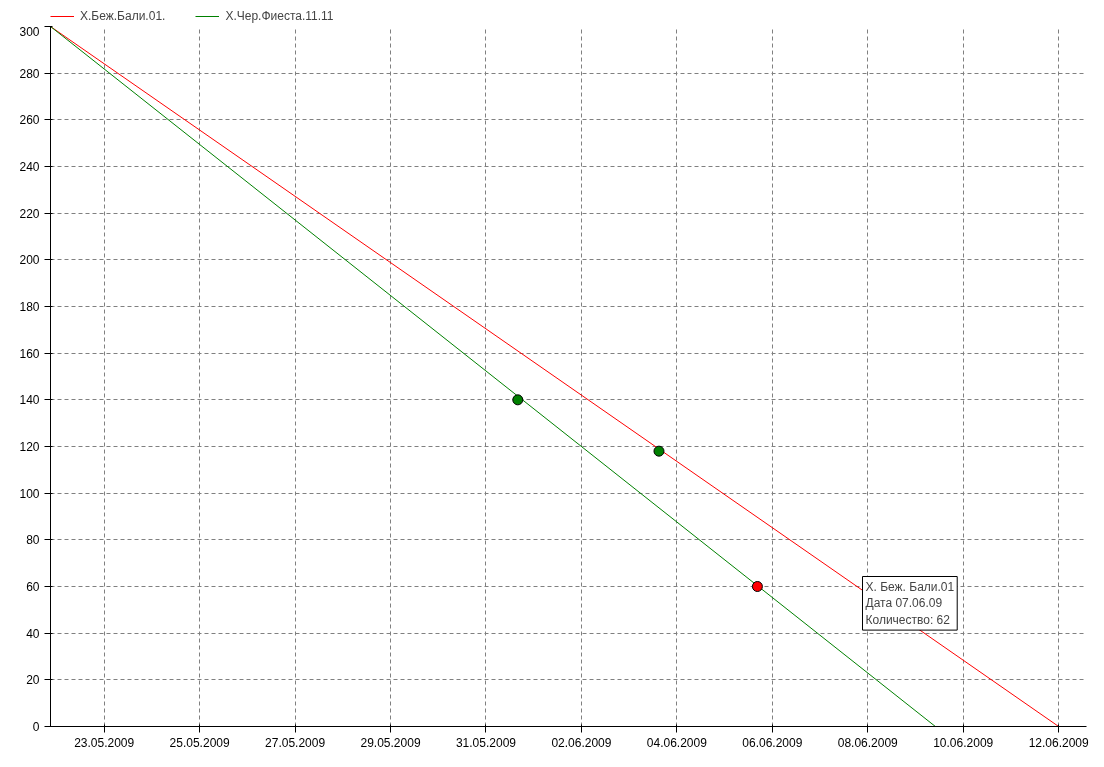 The height and width of the screenshot is (767, 1104). Describe the element at coordinates (29, 353) in the screenshot. I see `y-tick-label: 160` at that location.